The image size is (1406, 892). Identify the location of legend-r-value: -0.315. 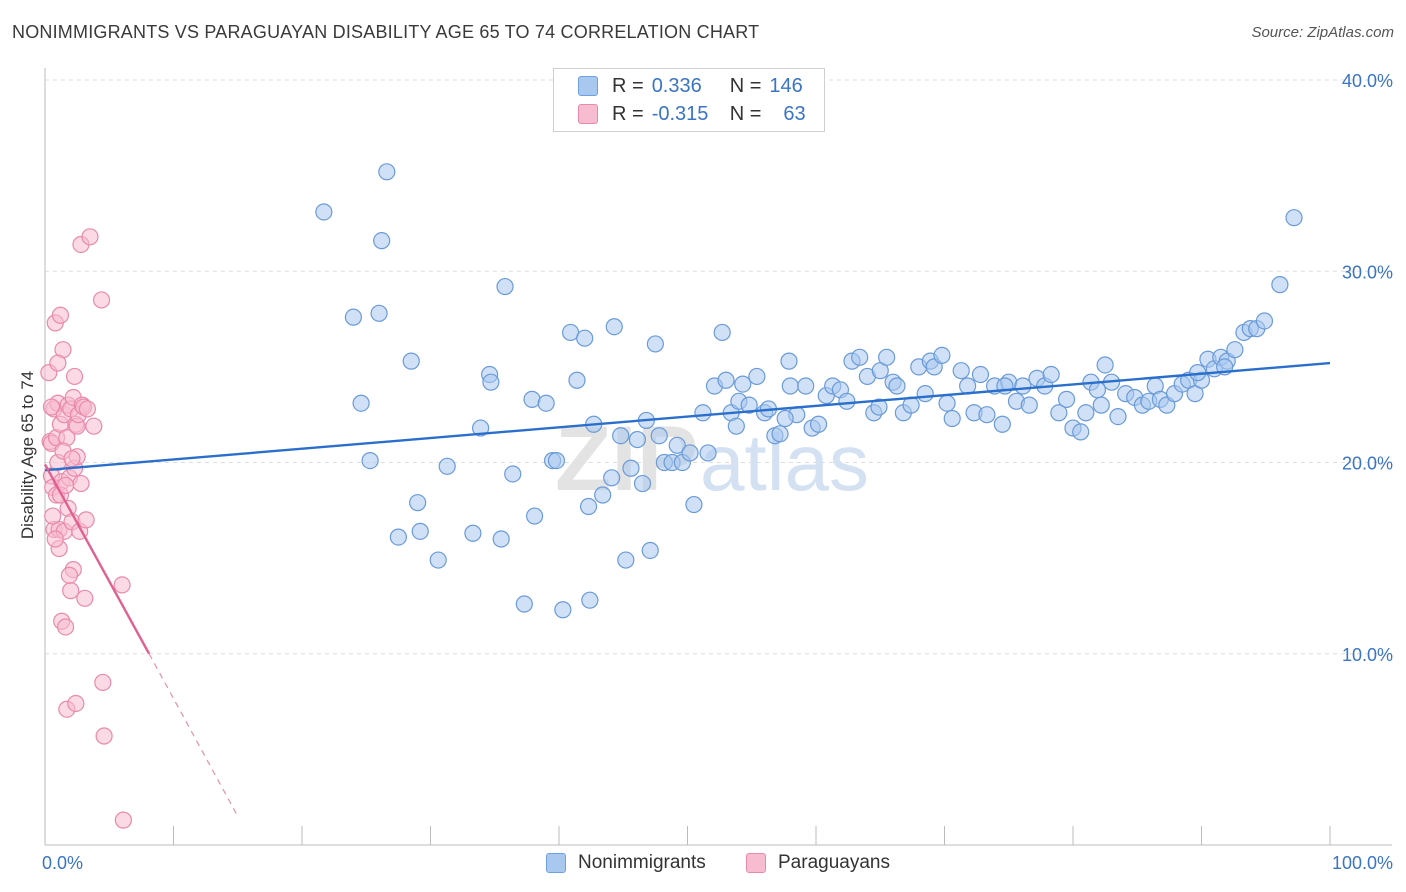
(680, 113).